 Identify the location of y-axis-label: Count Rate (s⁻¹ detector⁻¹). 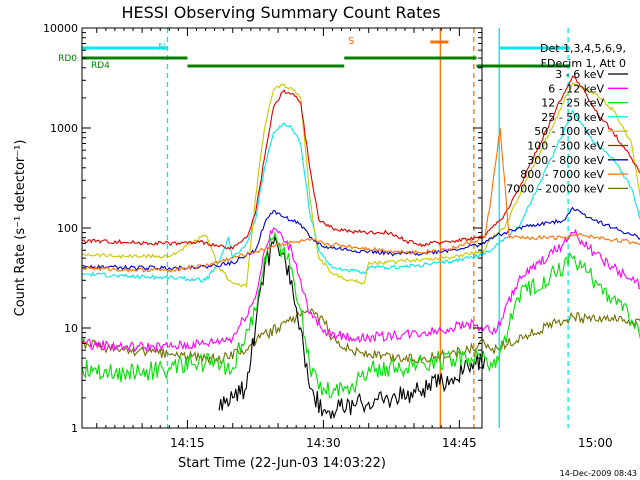
(20, 228).